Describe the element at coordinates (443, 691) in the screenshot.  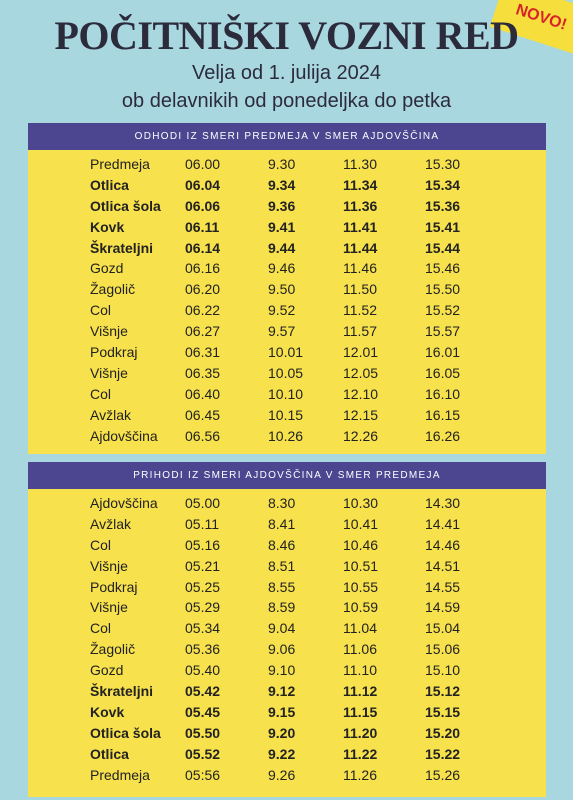
I see `departure-time: 15.12` at that location.